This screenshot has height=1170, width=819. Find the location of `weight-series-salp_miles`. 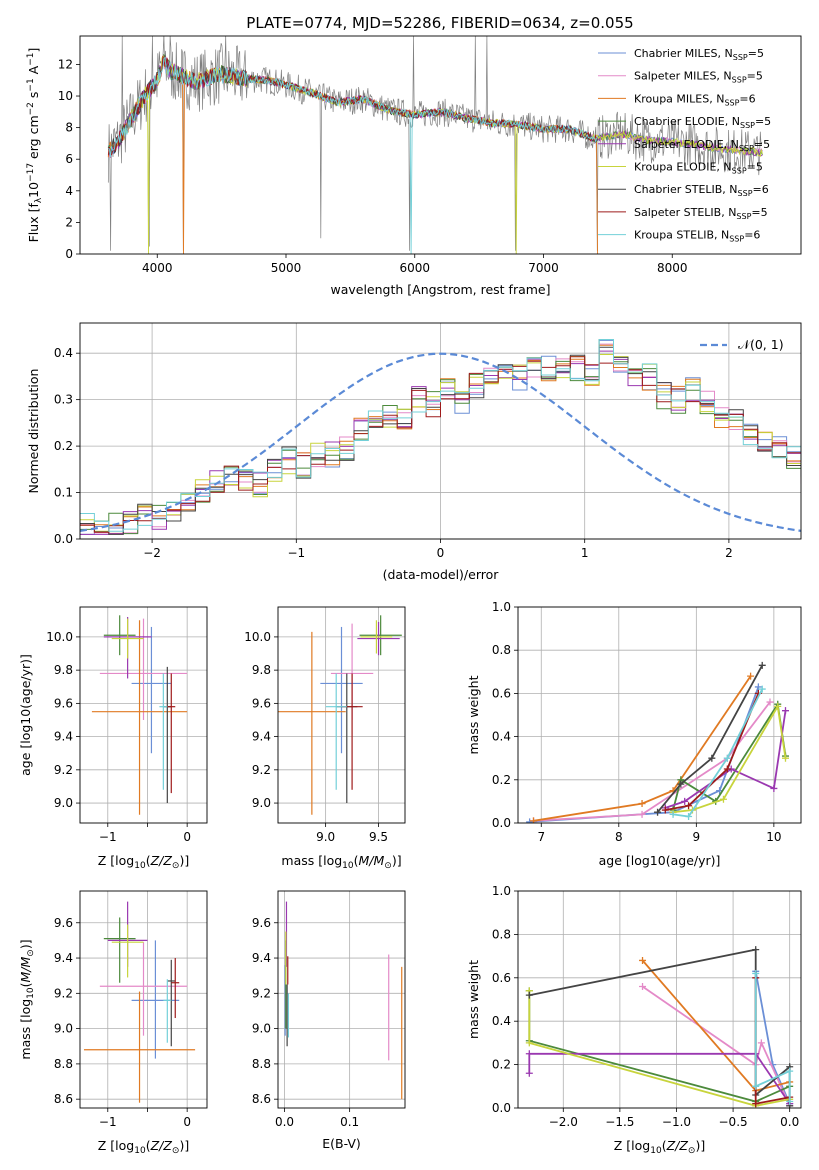

weight-series-salp_miles is located at coordinates (652, 760).